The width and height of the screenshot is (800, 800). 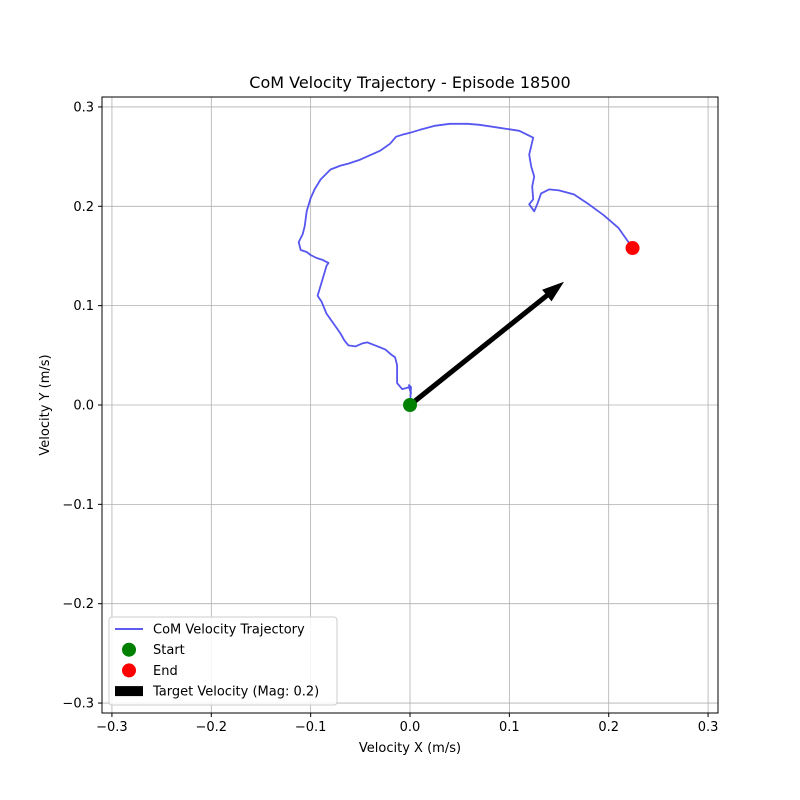 What do you see at coordinates (83, 107) in the screenshot?
I see `y-tick-label: 0.3` at bounding box center [83, 107].